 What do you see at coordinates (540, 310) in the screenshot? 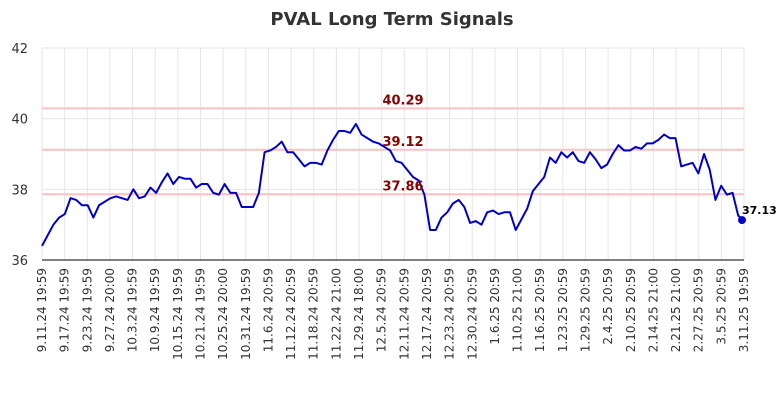
I see `x-tick-label: 1.16.25 20:59` at bounding box center [540, 310].